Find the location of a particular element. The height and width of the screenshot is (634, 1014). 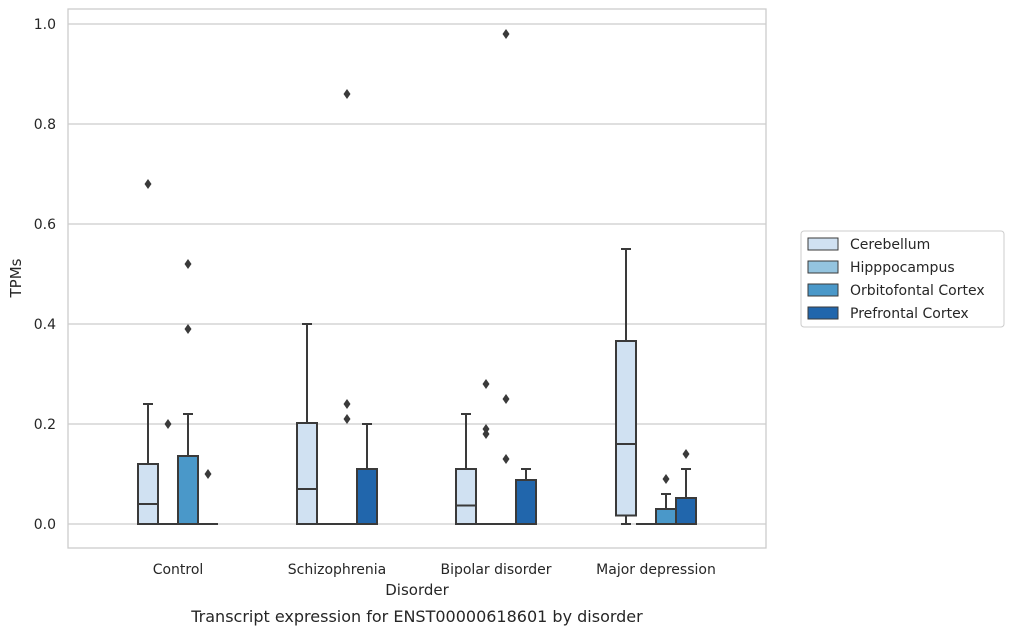

x-tick-label: Schizophrenia is located at coordinates (337, 570).